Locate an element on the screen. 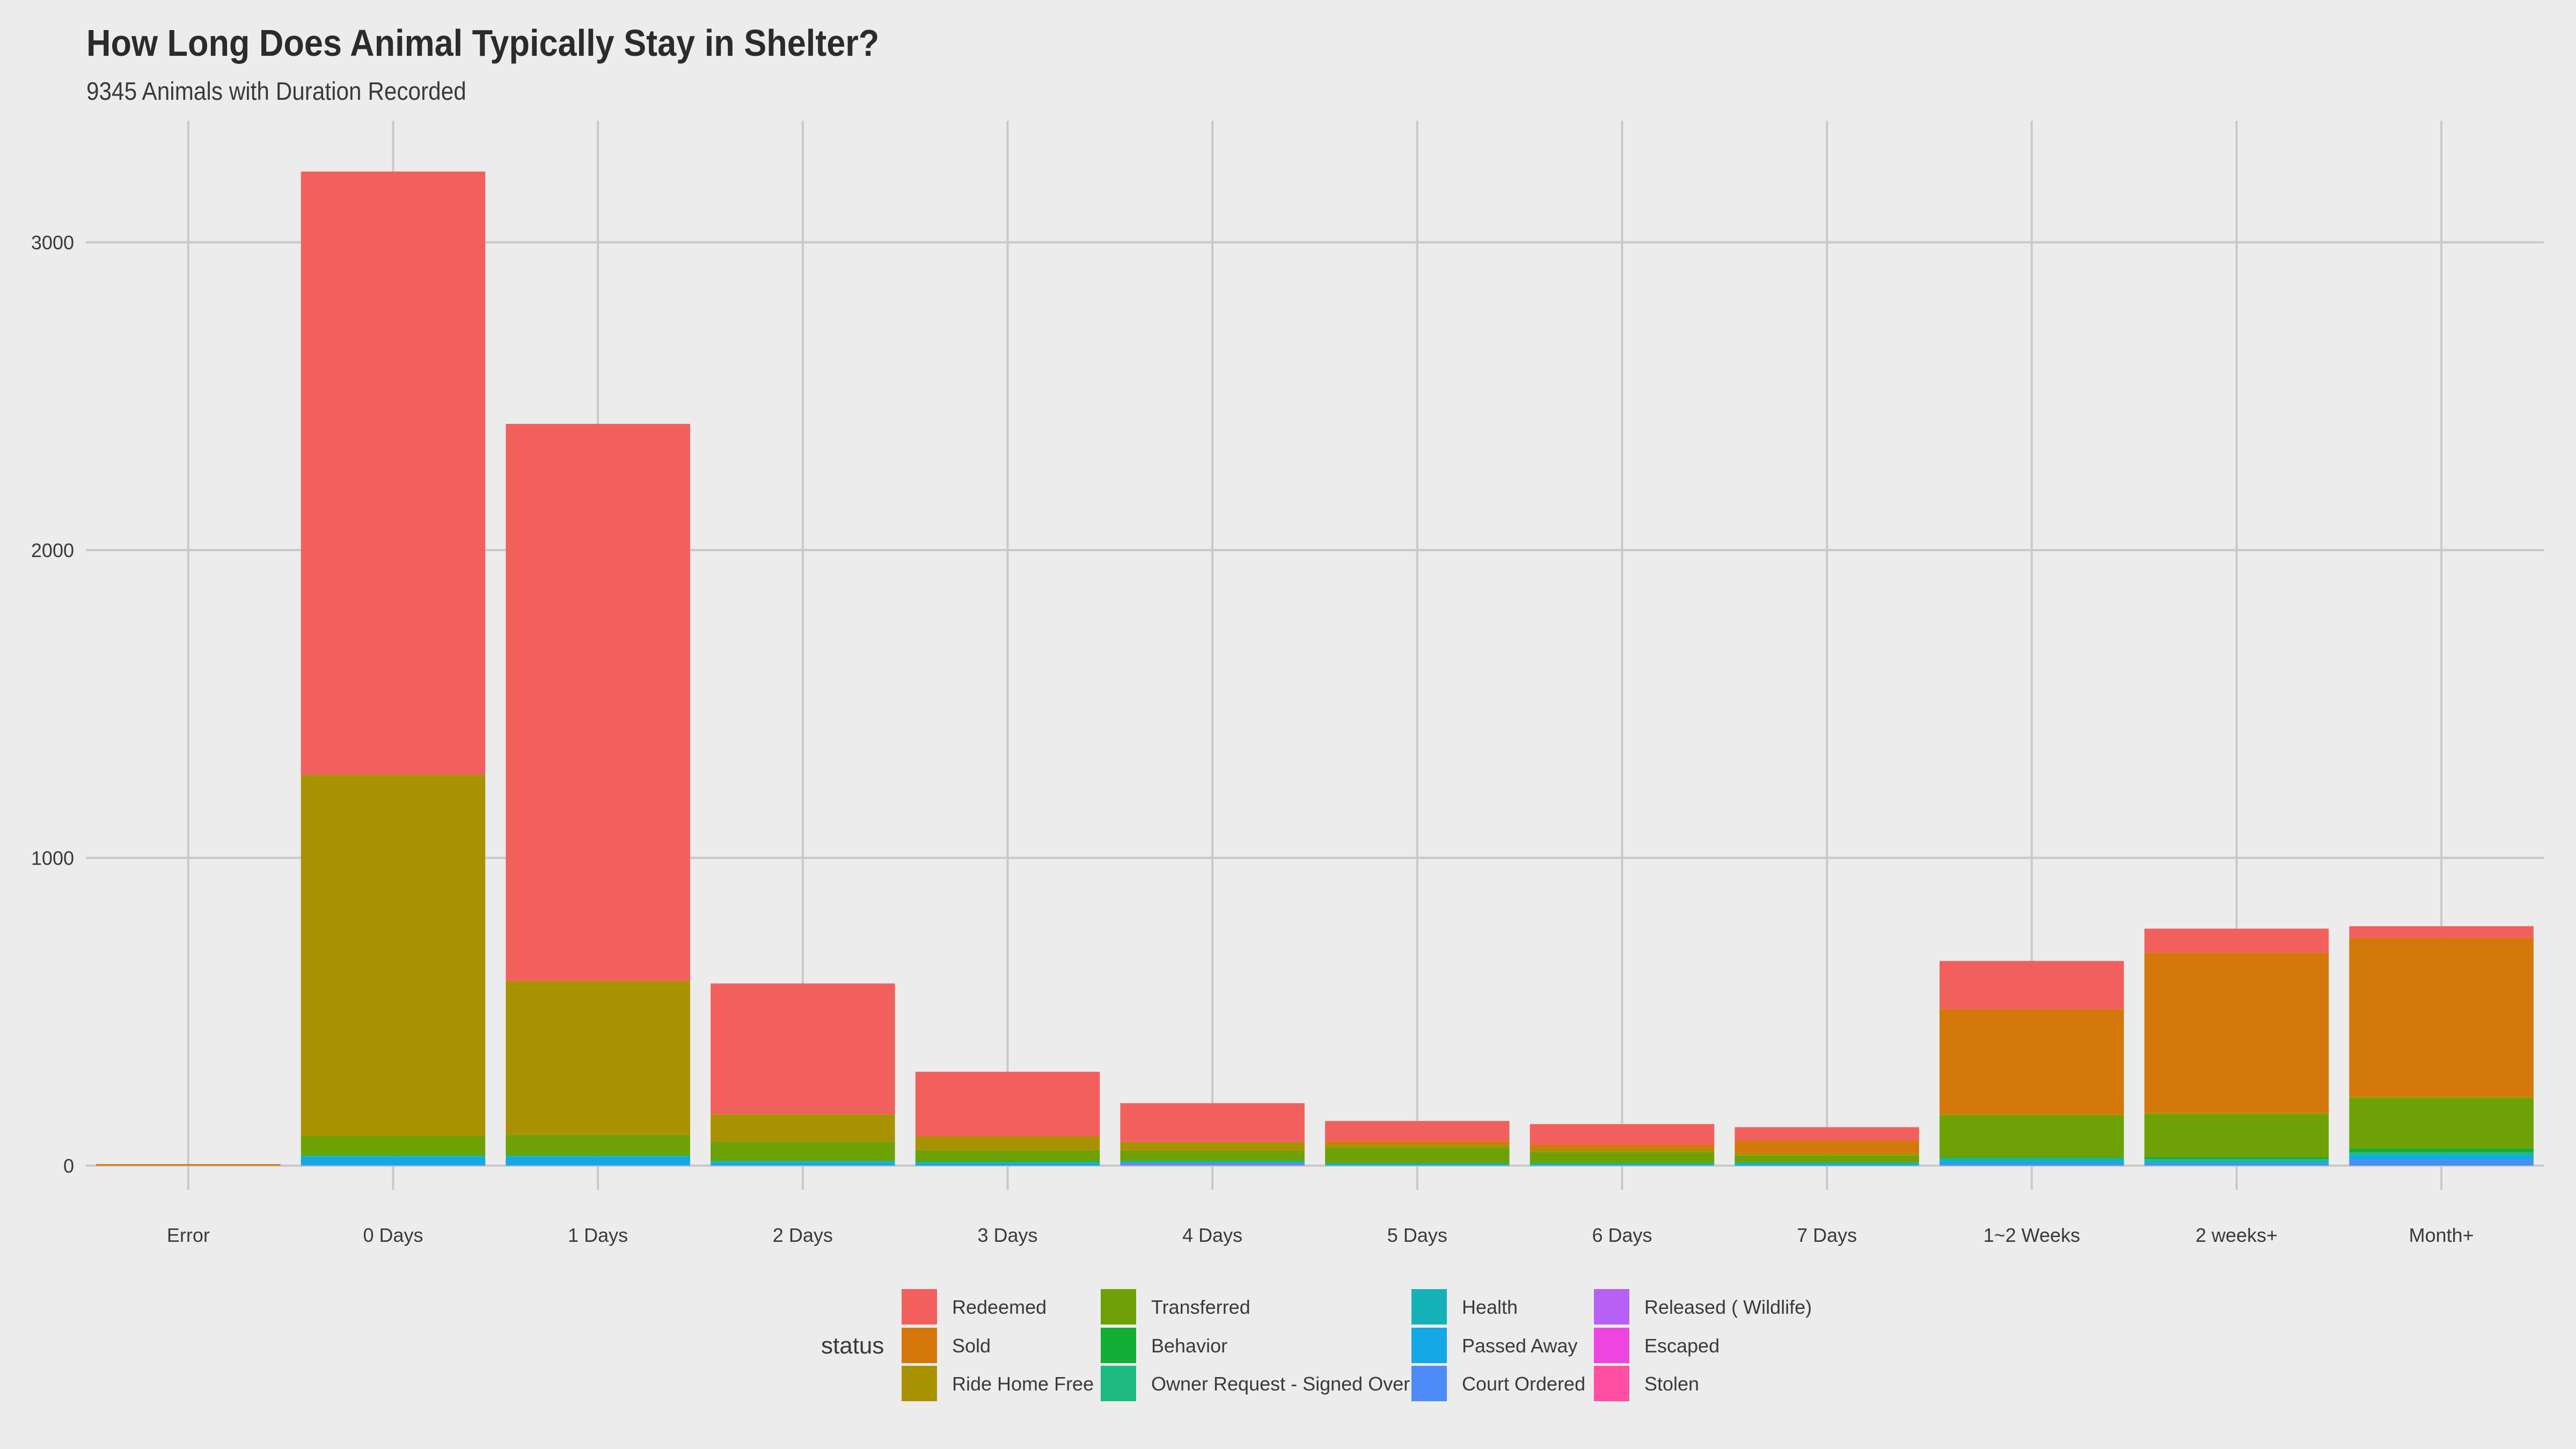 This screenshot has width=2576, height=1449. x-tick-label: Error is located at coordinates (188, 1235).